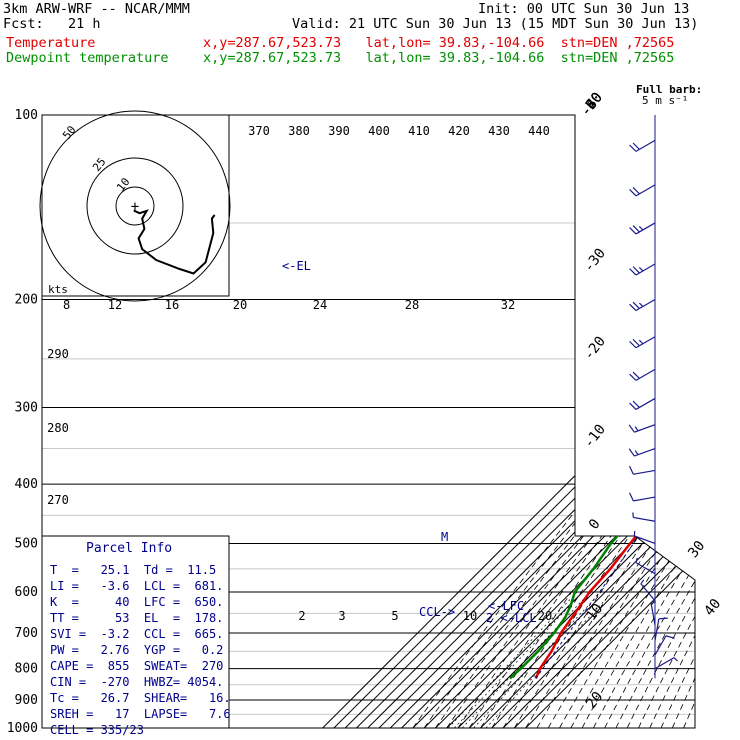 The height and width of the screenshot is (740, 740). I want to click on theta-label: 400, so click(379, 131).